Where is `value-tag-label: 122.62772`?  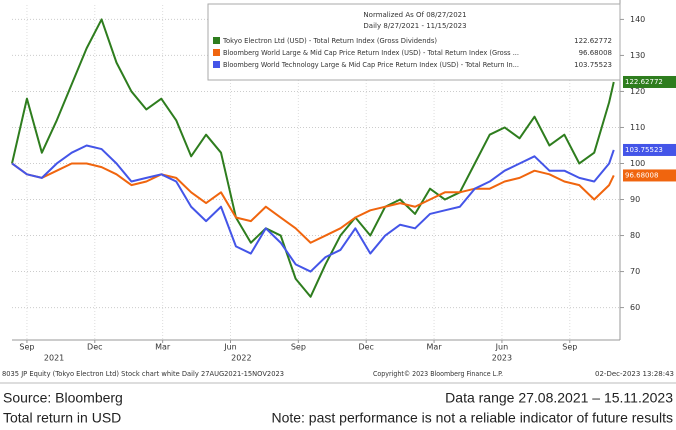 value-tag-label: 122.62772 is located at coordinates (644, 82).